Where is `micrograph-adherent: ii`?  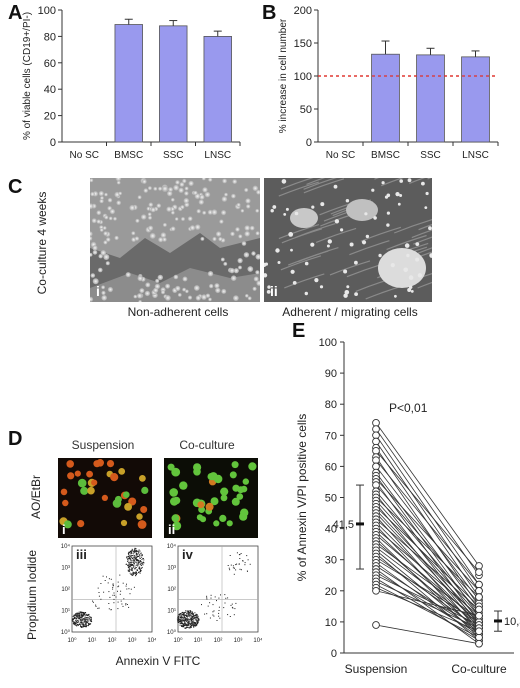 micrograph-adherent: ii is located at coordinates (348, 240).